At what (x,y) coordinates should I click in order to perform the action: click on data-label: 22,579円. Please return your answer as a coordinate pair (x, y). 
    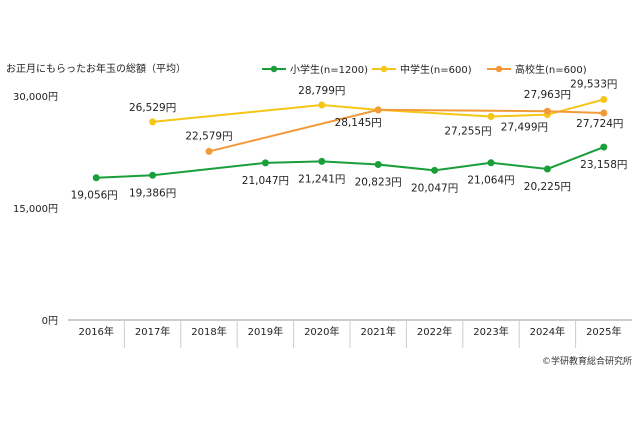
    Looking at the image, I should click on (208, 136).